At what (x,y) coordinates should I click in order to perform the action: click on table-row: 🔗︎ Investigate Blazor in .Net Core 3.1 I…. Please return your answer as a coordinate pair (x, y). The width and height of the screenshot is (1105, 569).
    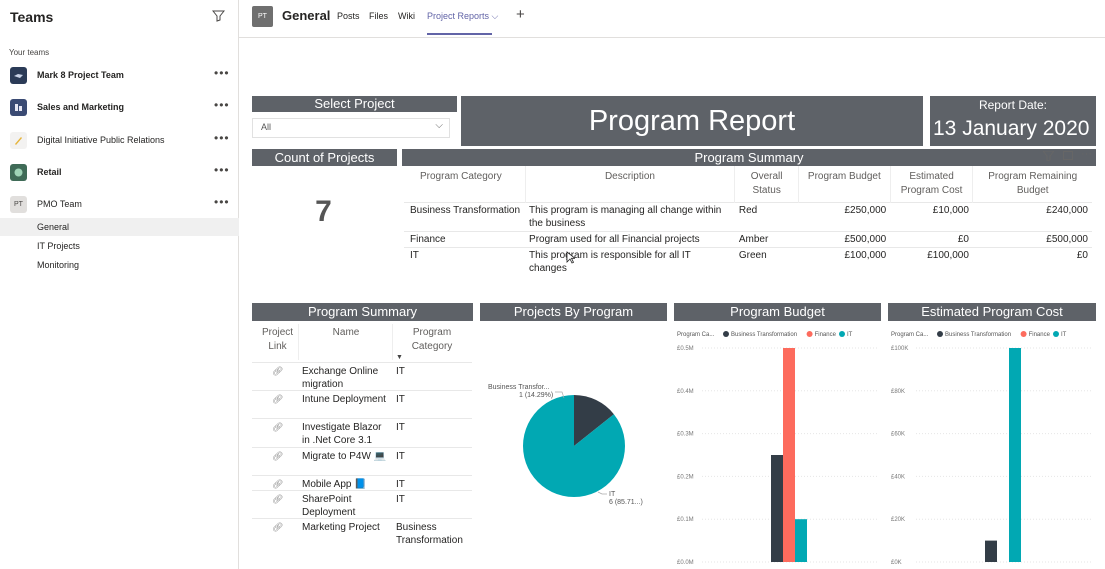
    Looking at the image, I should click on (362, 432).